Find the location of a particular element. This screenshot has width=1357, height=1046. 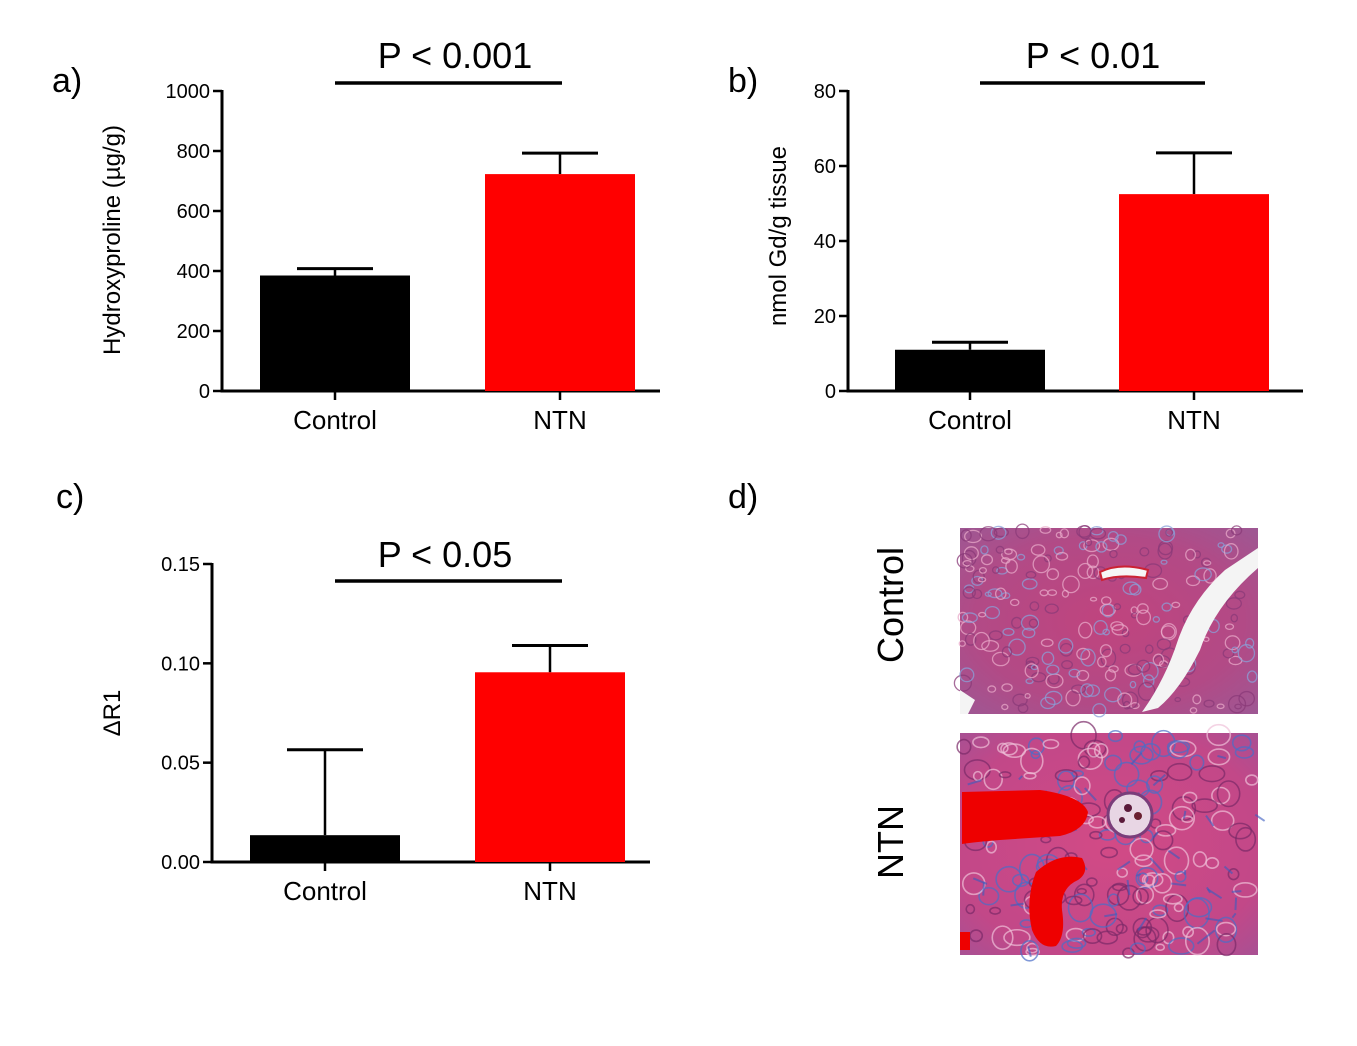

y-tick-label-b: 0 is located at coordinates (830, 392).